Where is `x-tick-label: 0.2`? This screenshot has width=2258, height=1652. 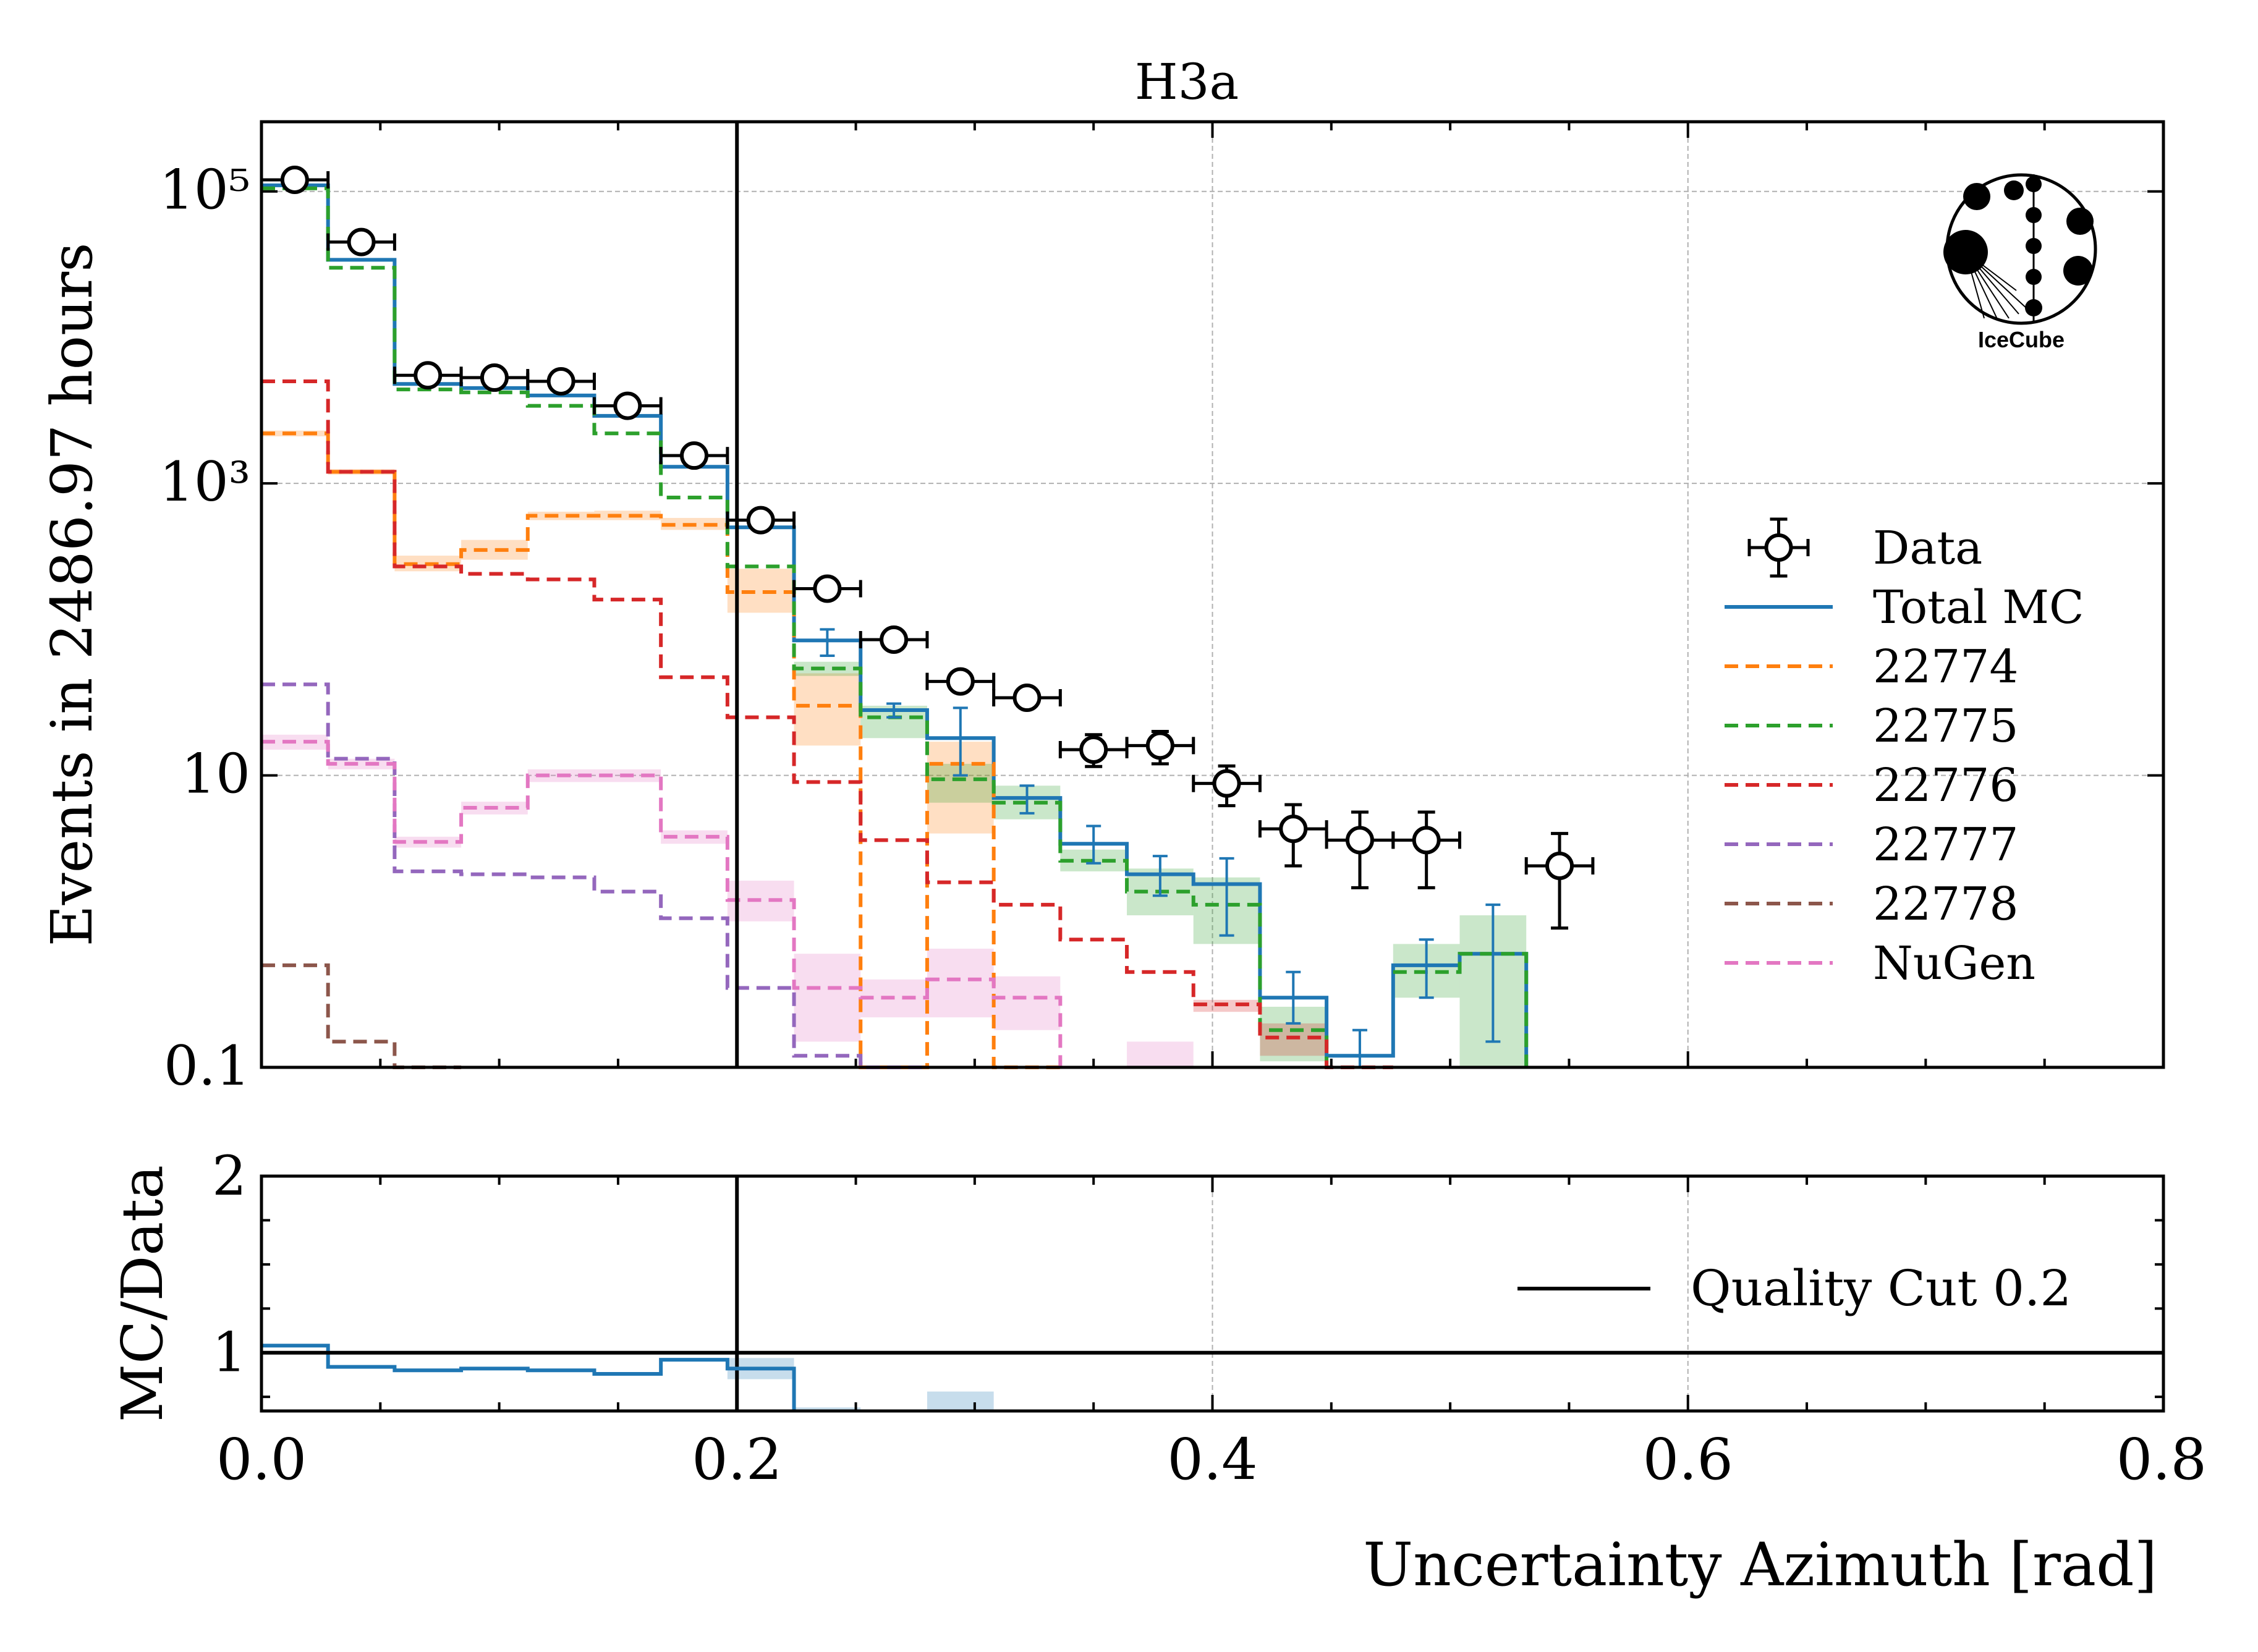
x-tick-label: 0.2 is located at coordinates (737, 1459).